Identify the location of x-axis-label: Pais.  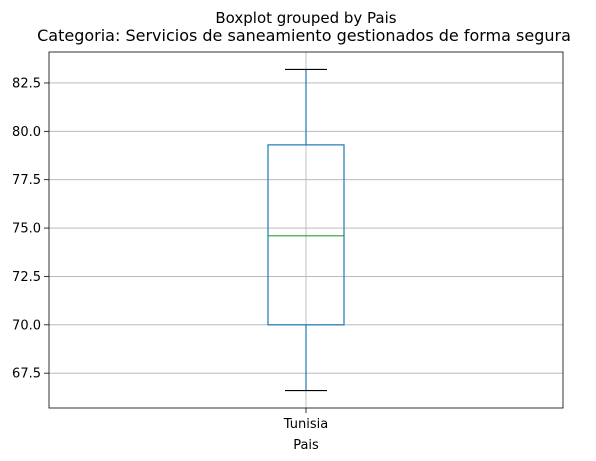
(306, 445).